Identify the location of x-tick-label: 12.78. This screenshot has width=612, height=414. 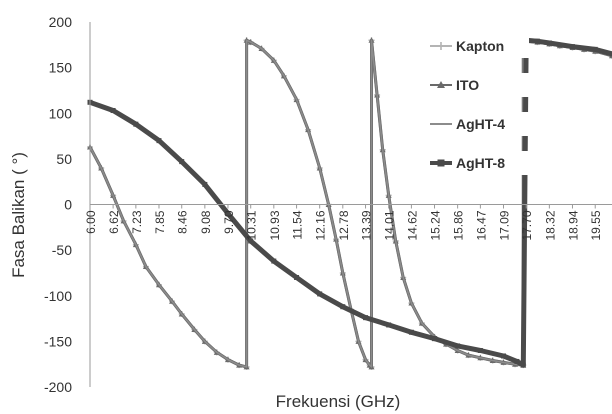
(344, 225).